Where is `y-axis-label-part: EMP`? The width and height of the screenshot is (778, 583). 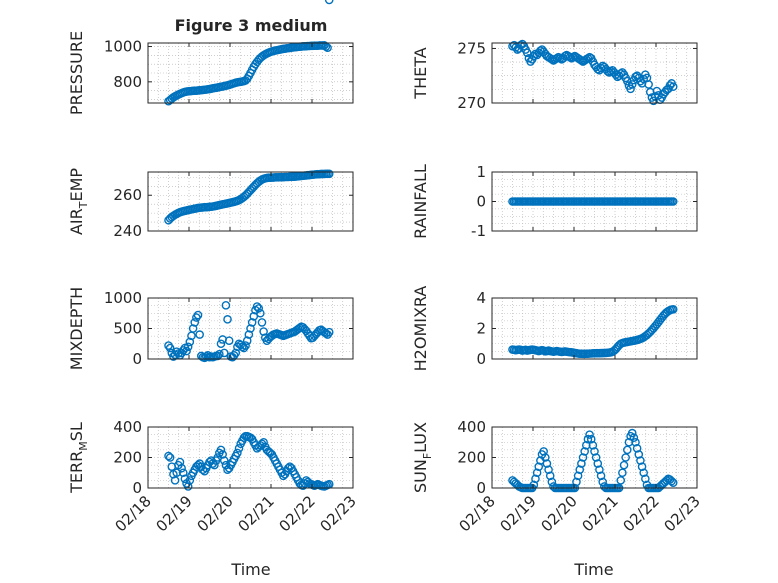
y-axis-label-part: EMP is located at coordinates (76, 185).